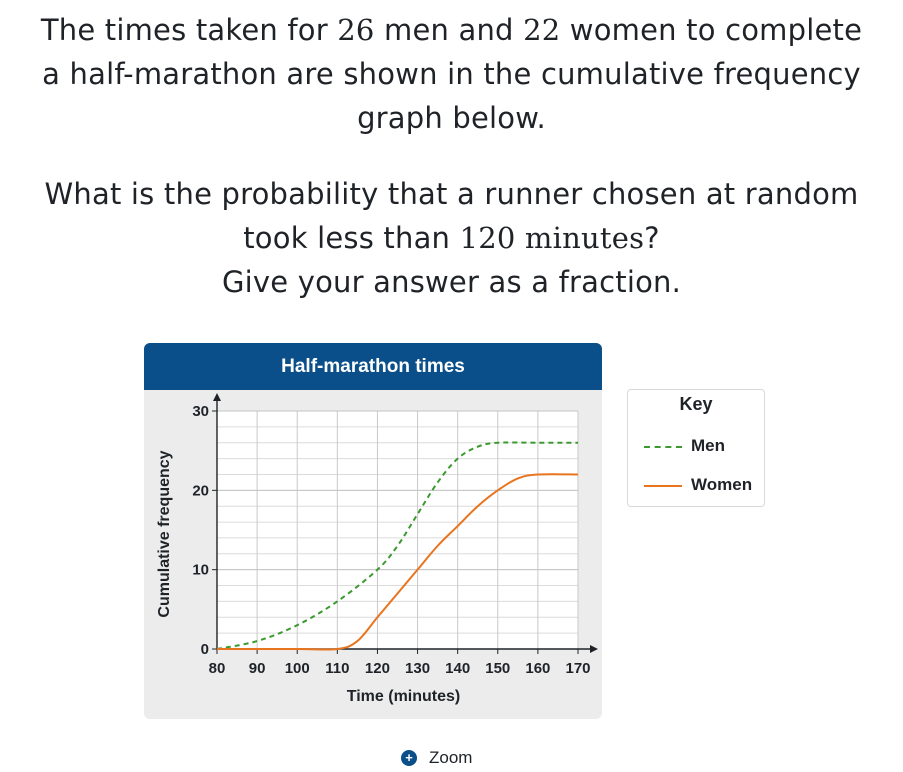 This screenshot has width=903, height=772. What do you see at coordinates (451, 757) in the screenshot?
I see `zoom-label: Zoom` at bounding box center [451, 757].